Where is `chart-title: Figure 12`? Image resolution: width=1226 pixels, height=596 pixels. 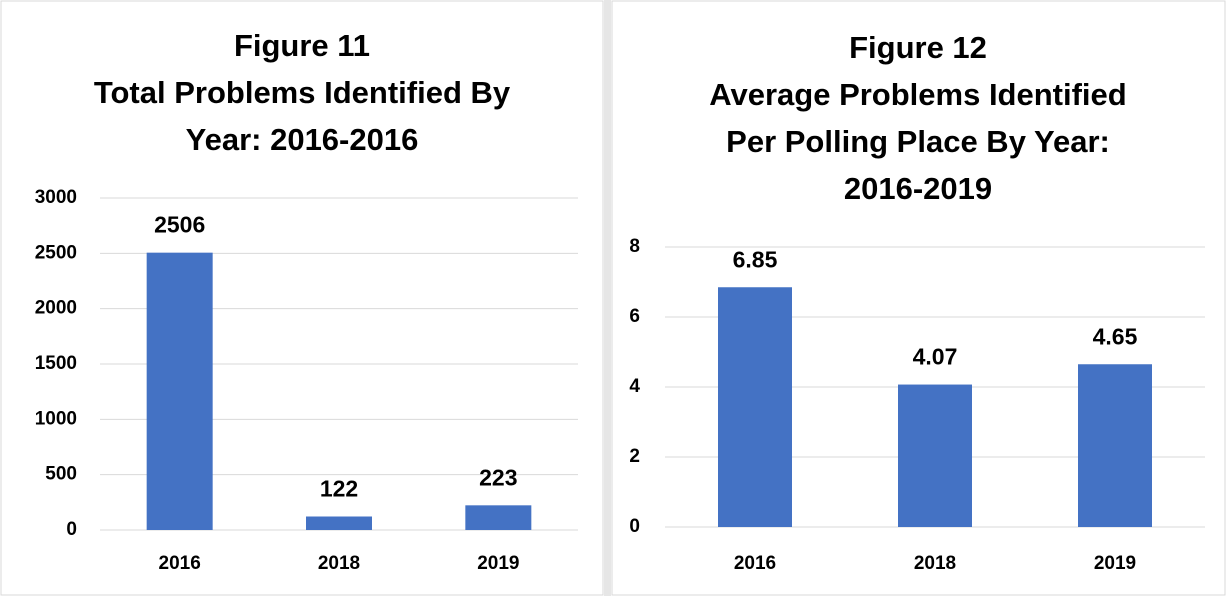
chart-title: Figure 12 is located at coordinates (918, 47).